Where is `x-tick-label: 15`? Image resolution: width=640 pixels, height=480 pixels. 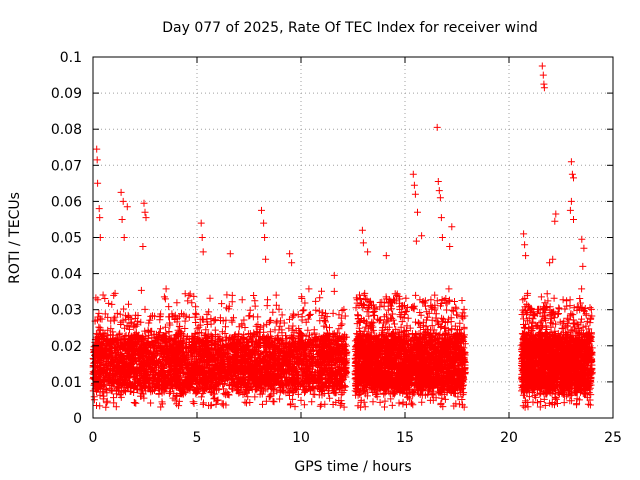 x-tick-label: 15 is located at coordinates (405, 438).